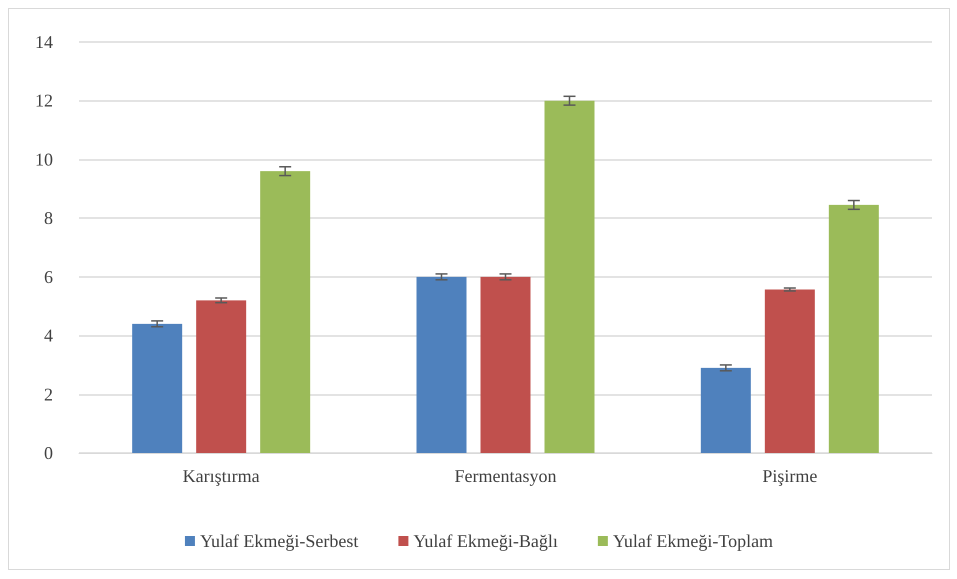 Image resolution: width=957 pixels, height=579 pixels. What do you see at coordinates (505, 476) in the screenshot?
I see `x-tick-label: Fermentasyon` at bounding box center [505, 476].